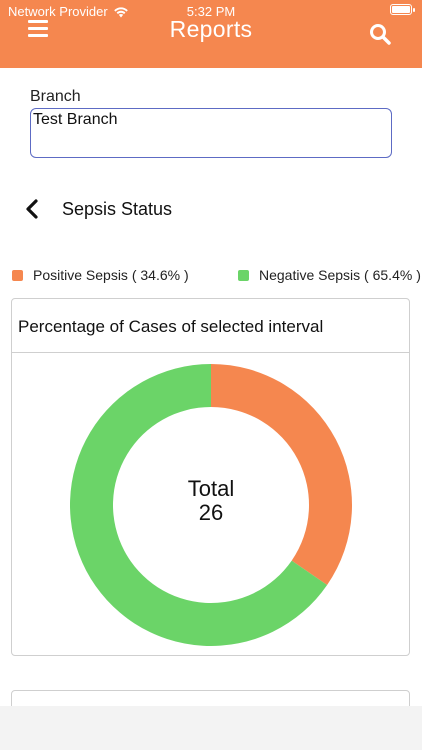 The width and height of the screenshot is (422, 750). What do you see at coordinates (211, 11) in the screenshot?
I see `status-time: 5:32 PM` at bounding box center [211, 11].